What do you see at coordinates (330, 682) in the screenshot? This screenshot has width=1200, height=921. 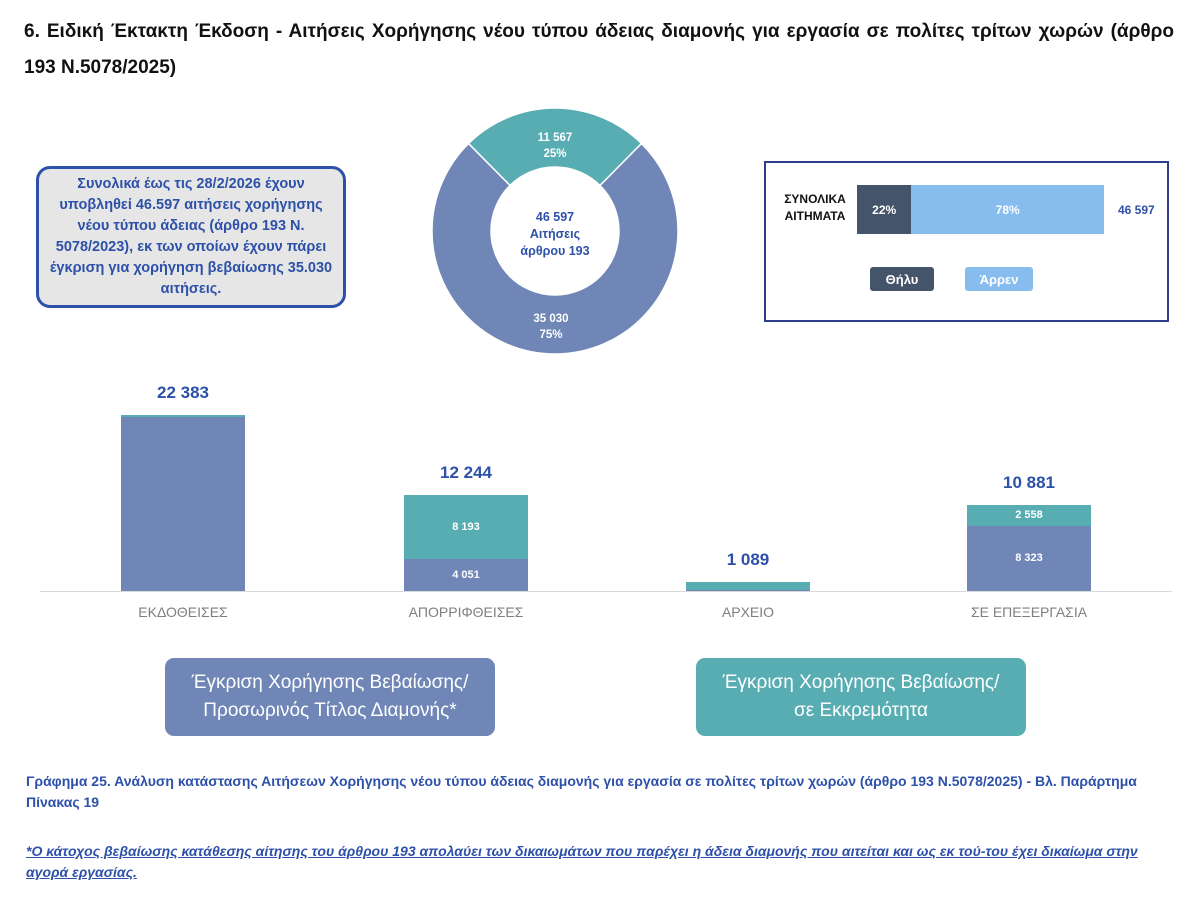 I see `approval-granted-line1: Έγκριση Χορήγησης Βεβαίωσης/` at bounding box center [330, 682].